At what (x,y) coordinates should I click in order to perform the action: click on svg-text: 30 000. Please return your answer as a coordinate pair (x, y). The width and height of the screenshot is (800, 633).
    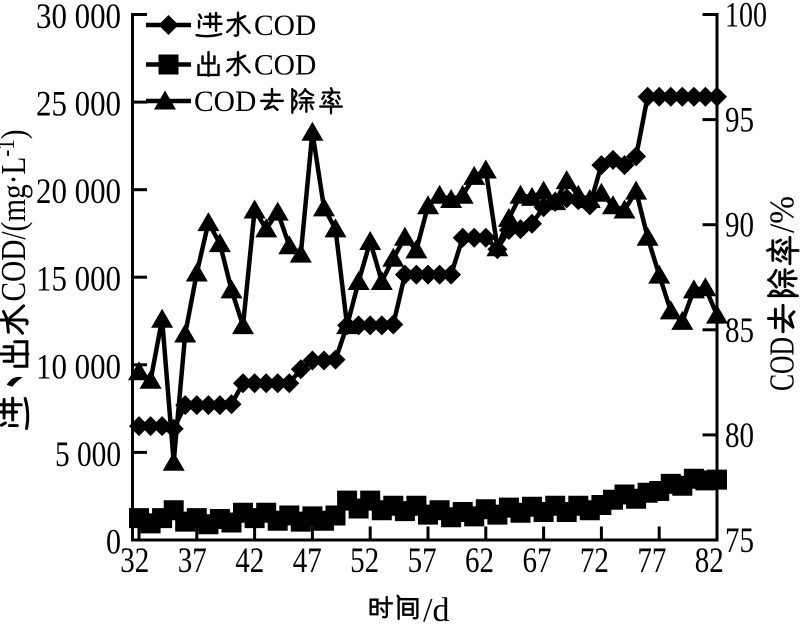
    Looking at the image, I should click on (78, 18).